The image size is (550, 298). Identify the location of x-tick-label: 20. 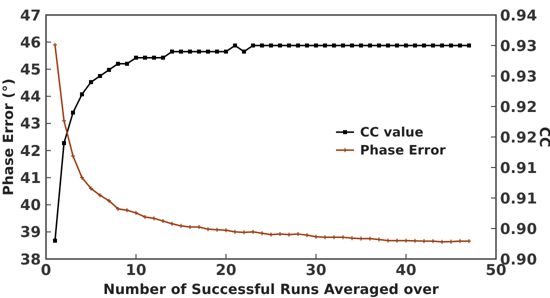
(226, 270).